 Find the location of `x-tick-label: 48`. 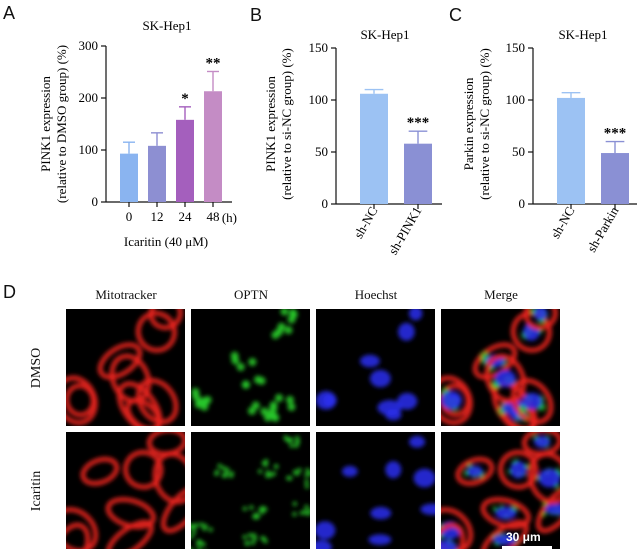

x-tick-label: 48 is located at coordinates (213, 216).